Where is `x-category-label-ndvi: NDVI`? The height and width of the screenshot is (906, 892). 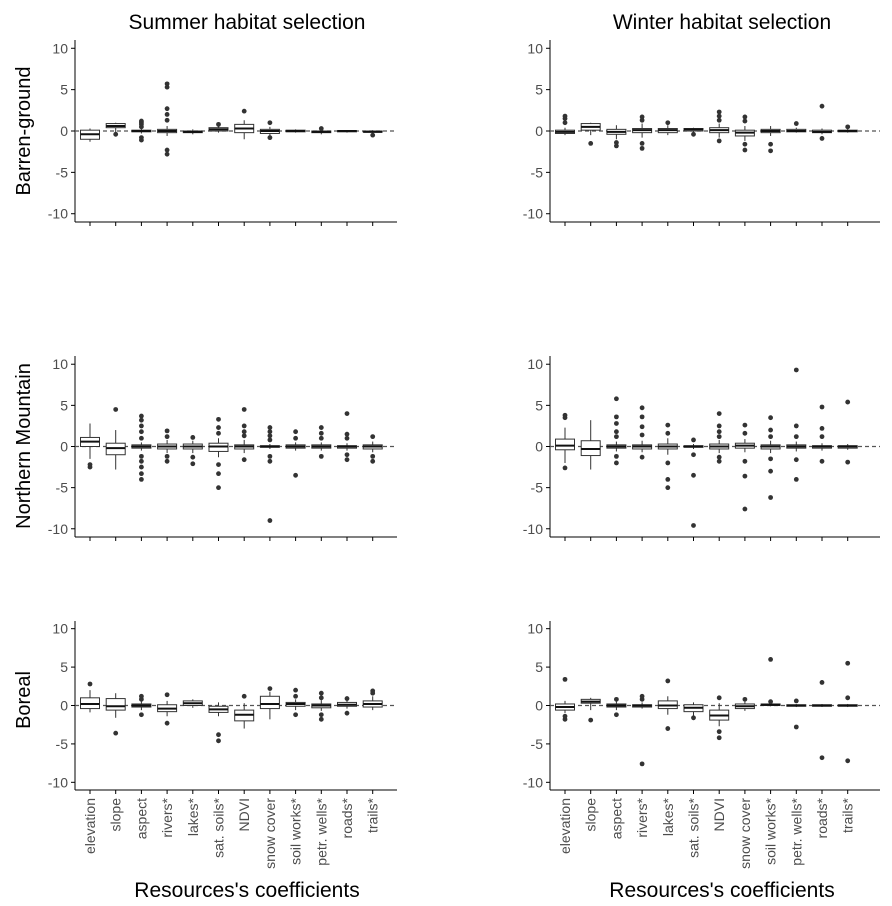
x-category-label-ndvi: NDVI is located at coordinates (244, 814).